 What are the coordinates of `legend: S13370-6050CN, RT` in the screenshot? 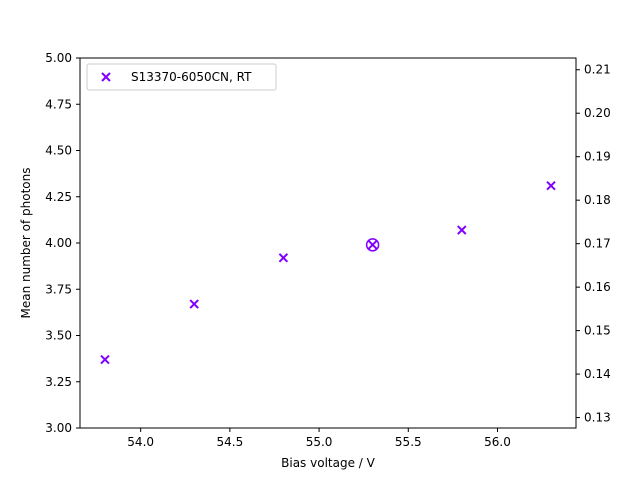 It's located at (181, 77).